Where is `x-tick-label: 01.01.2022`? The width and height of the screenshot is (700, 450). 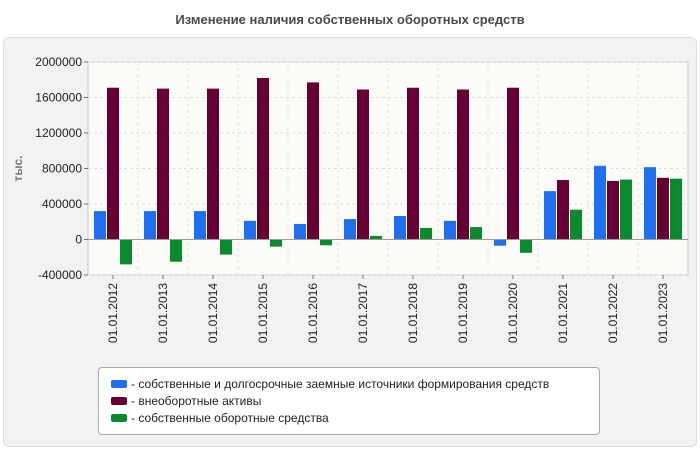 x-tick-label: 01.01.2022 is located at coordinates (613, 313).